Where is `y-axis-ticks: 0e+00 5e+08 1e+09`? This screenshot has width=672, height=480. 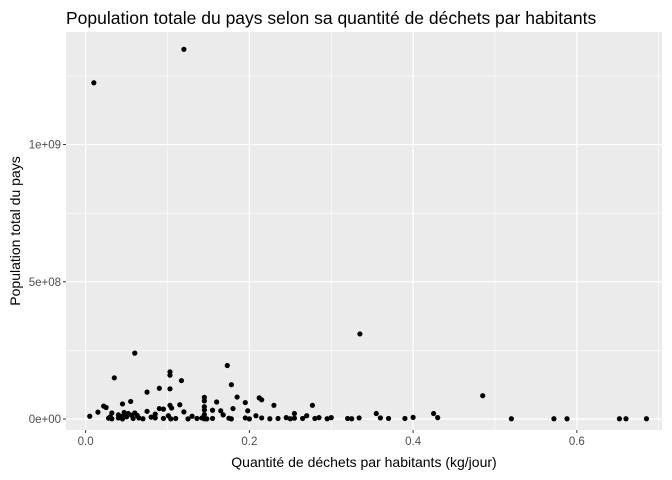
y-axis-ticks: 0e+00 5e+08 1e+09 is located at coordinates (47, 283).